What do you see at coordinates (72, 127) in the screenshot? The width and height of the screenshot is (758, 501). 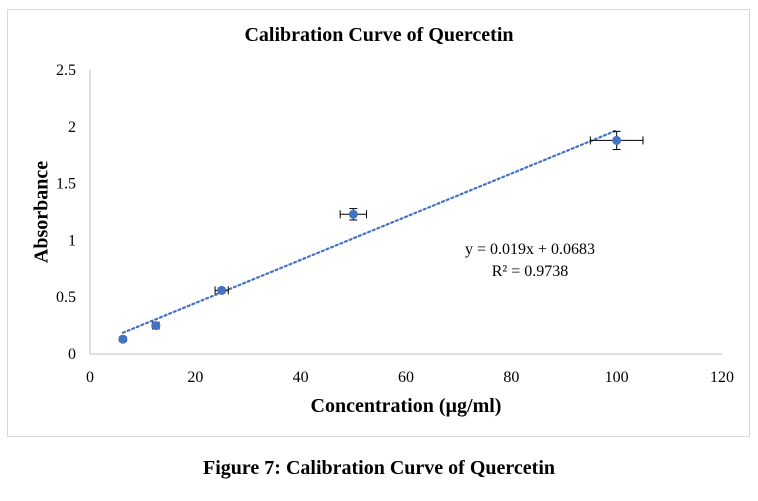 I see `y-tick-label: 2` at bounding box center [72, 127].